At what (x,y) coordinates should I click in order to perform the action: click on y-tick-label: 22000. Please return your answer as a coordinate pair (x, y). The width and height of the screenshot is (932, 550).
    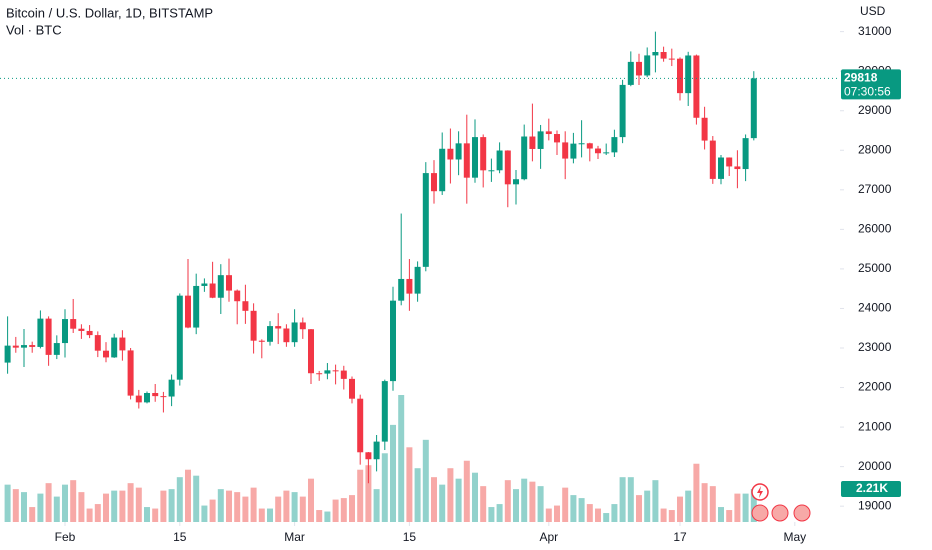
    Looking at the image, I should click on (875, 387).